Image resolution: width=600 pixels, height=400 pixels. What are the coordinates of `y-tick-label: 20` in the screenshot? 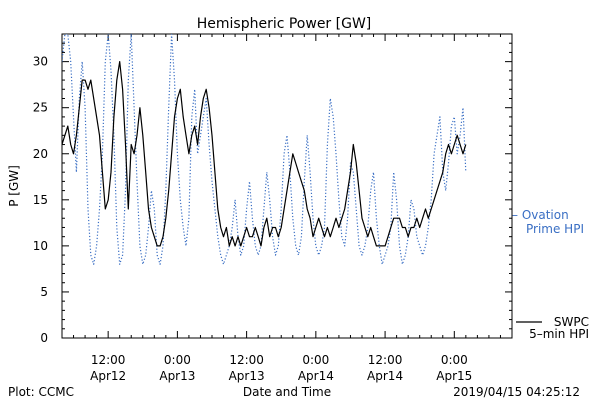 It's located at (40, 154).